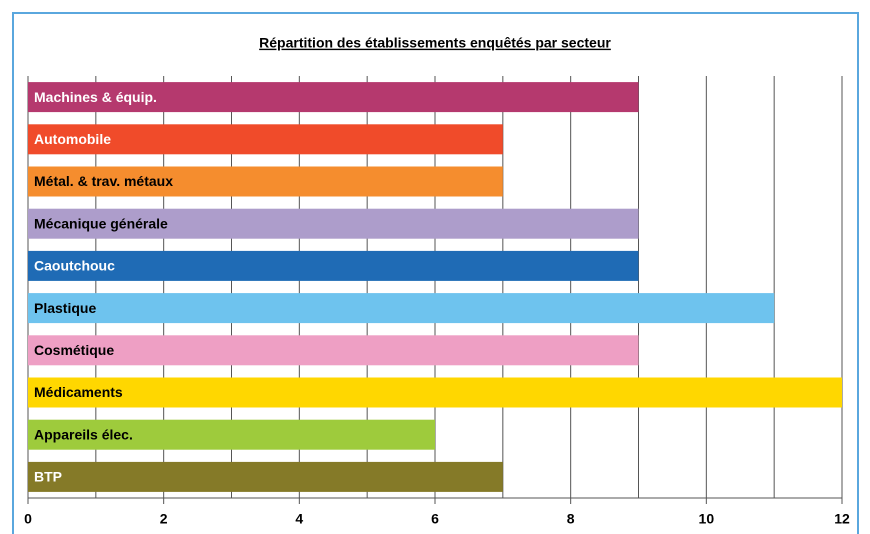 The width and height of the screenshot is (870, 534). Describe the element at coordinates (435, 519) in the screenshot. I see `x-tick-label: 6` at that location.